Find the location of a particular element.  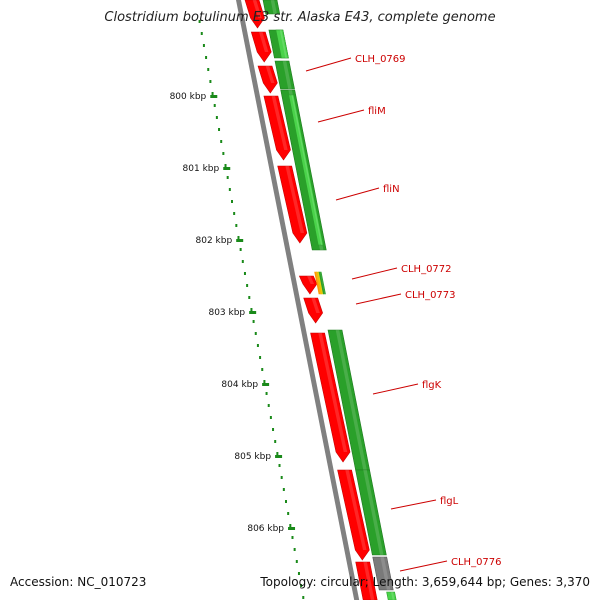

gene-label: fliM is located at coordinates (377, 111).